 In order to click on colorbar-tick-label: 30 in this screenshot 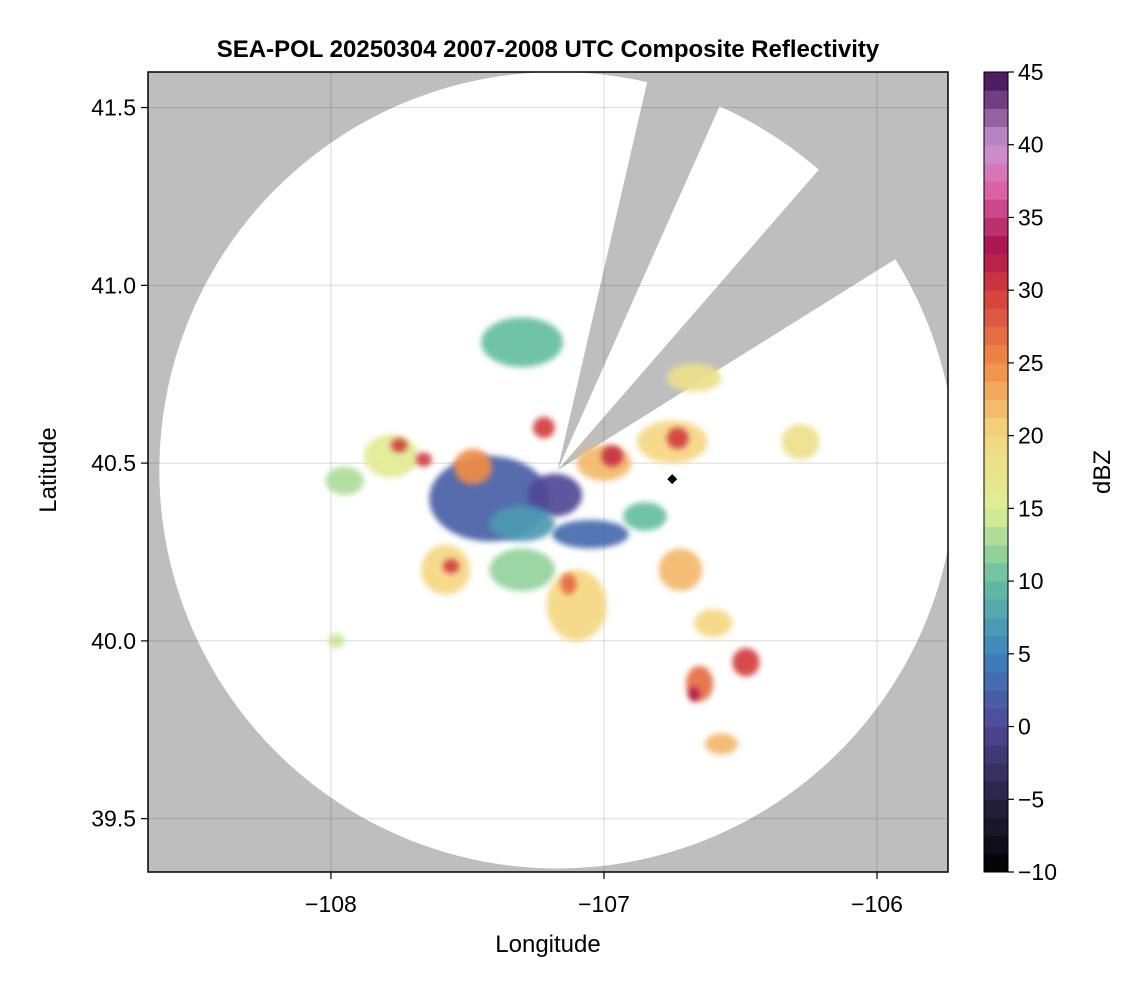, I will do `click(1031, 290)`.